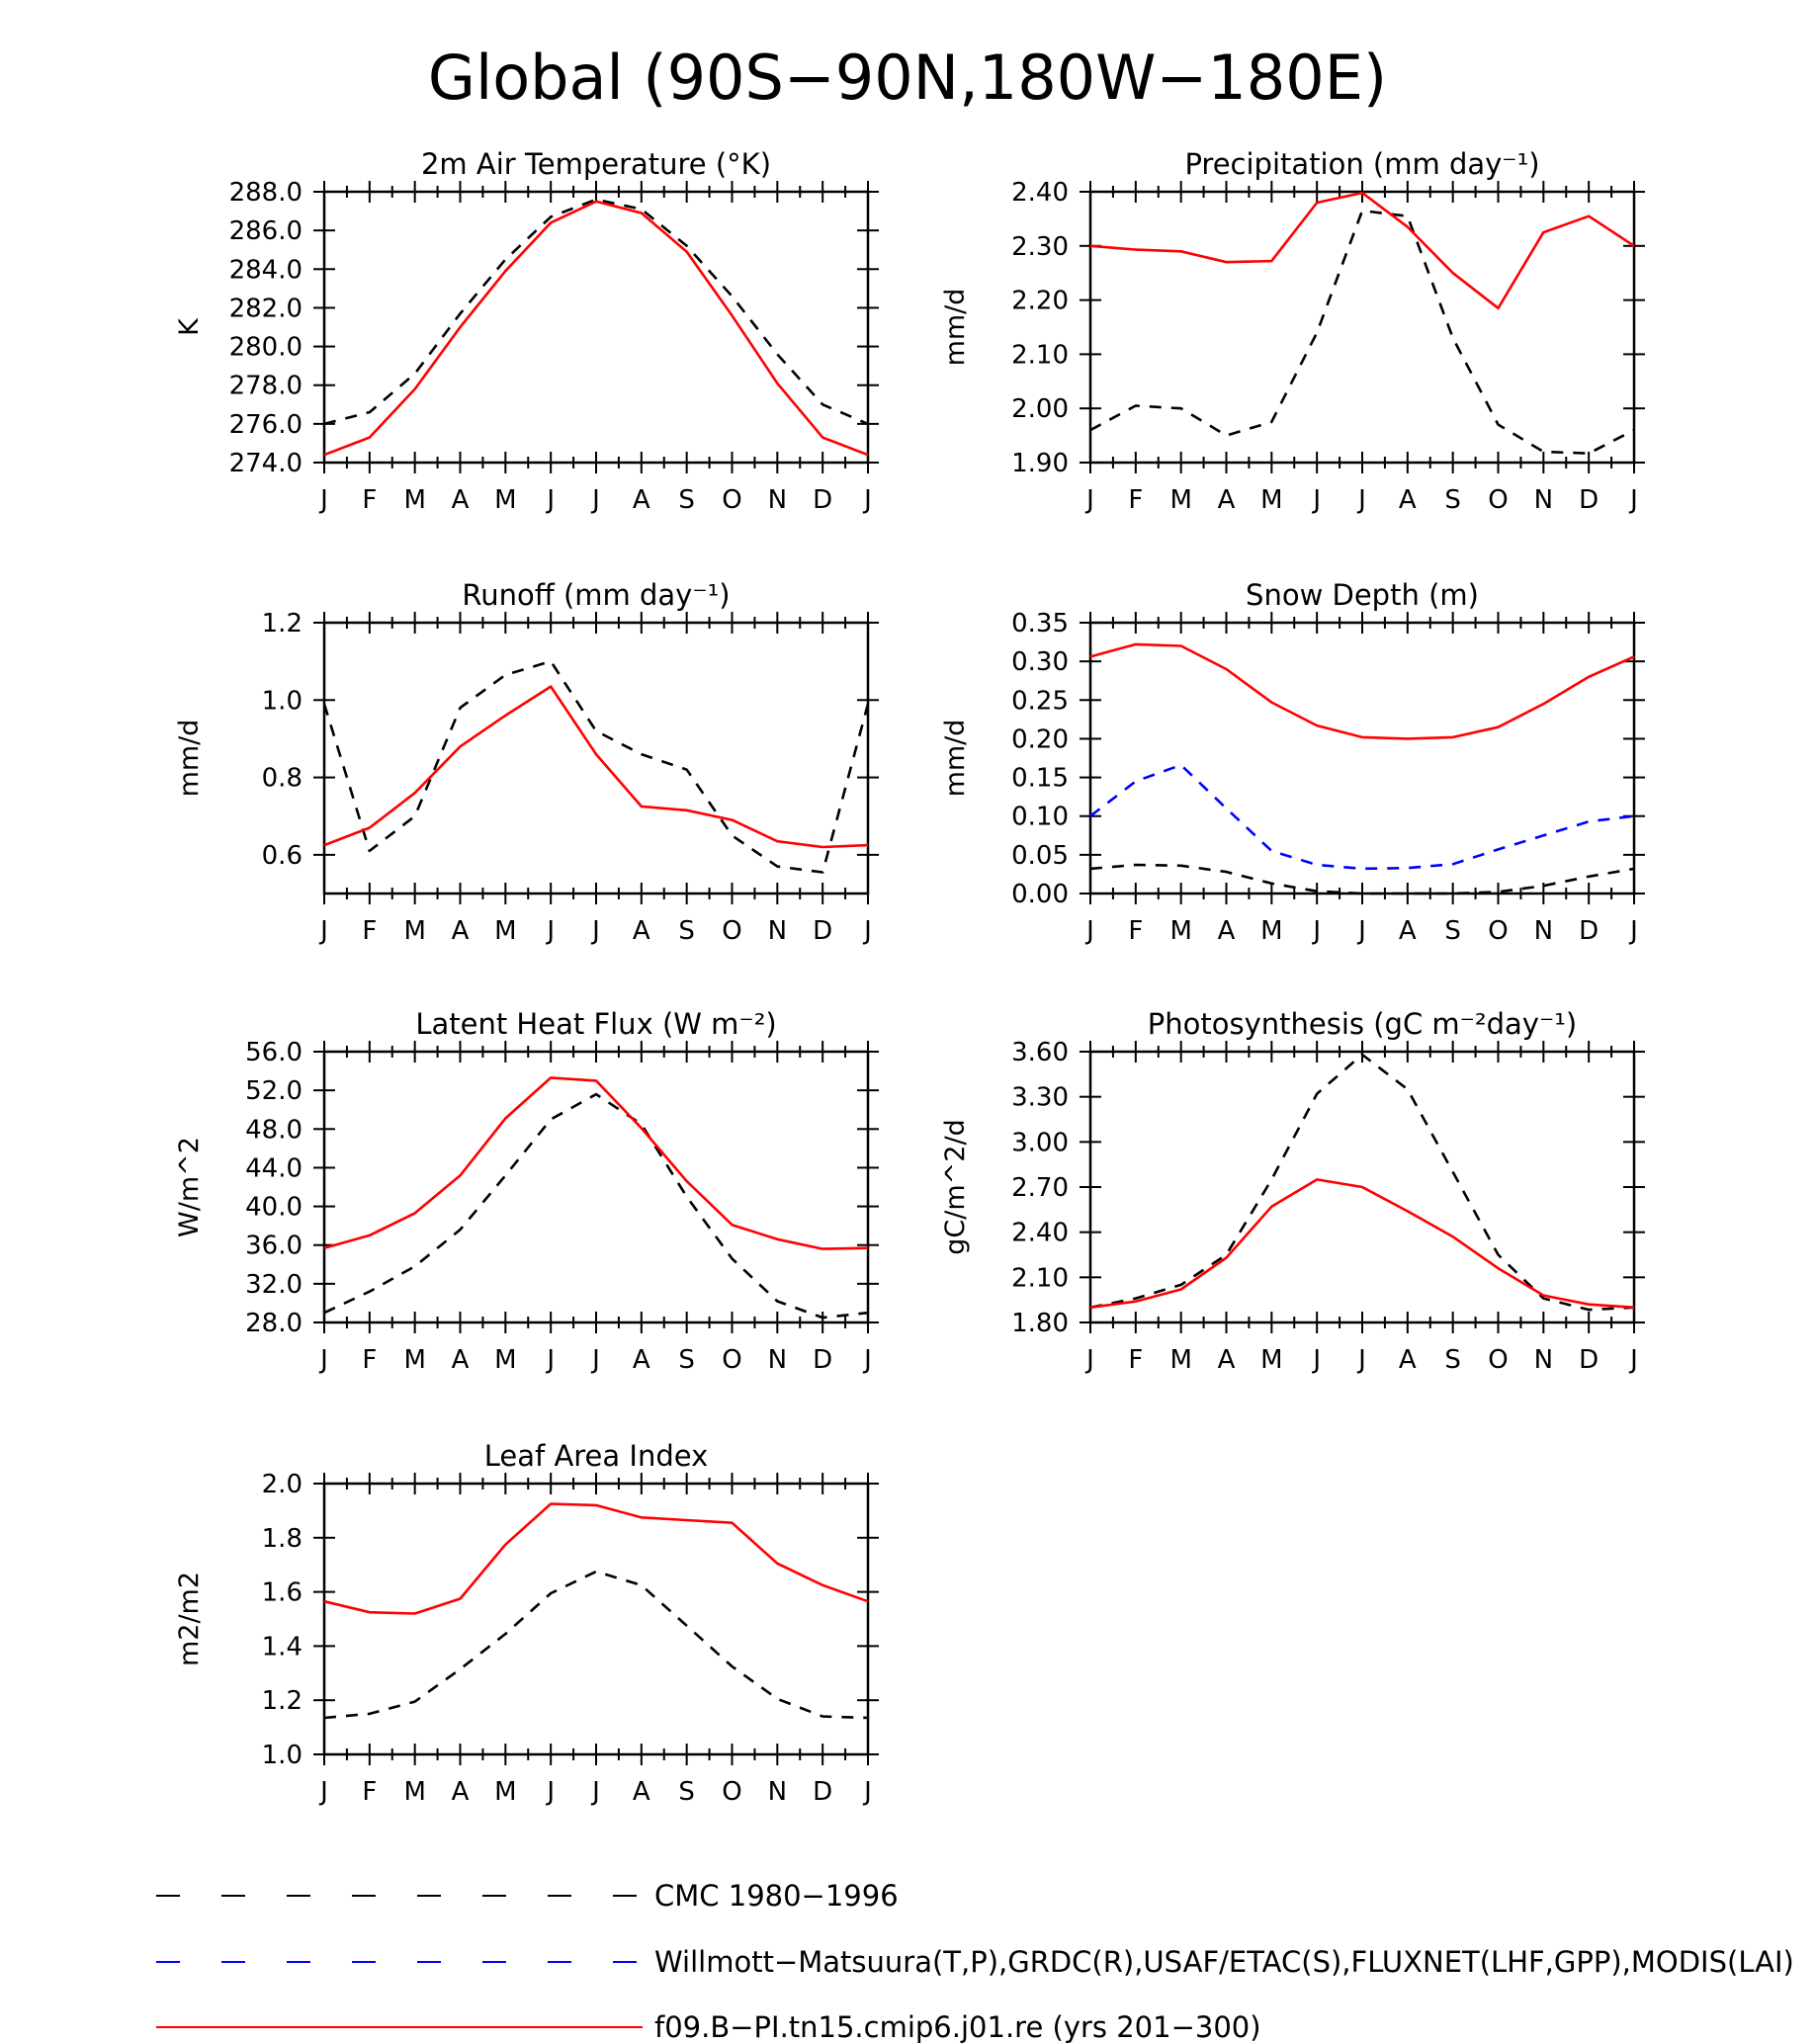  Describe the element at coordinates (958, 2027) in the screenshot. I see `legend-label: f09.B−PI.tn15.cmip6.j01.re (yrs 201−300)` at that location.